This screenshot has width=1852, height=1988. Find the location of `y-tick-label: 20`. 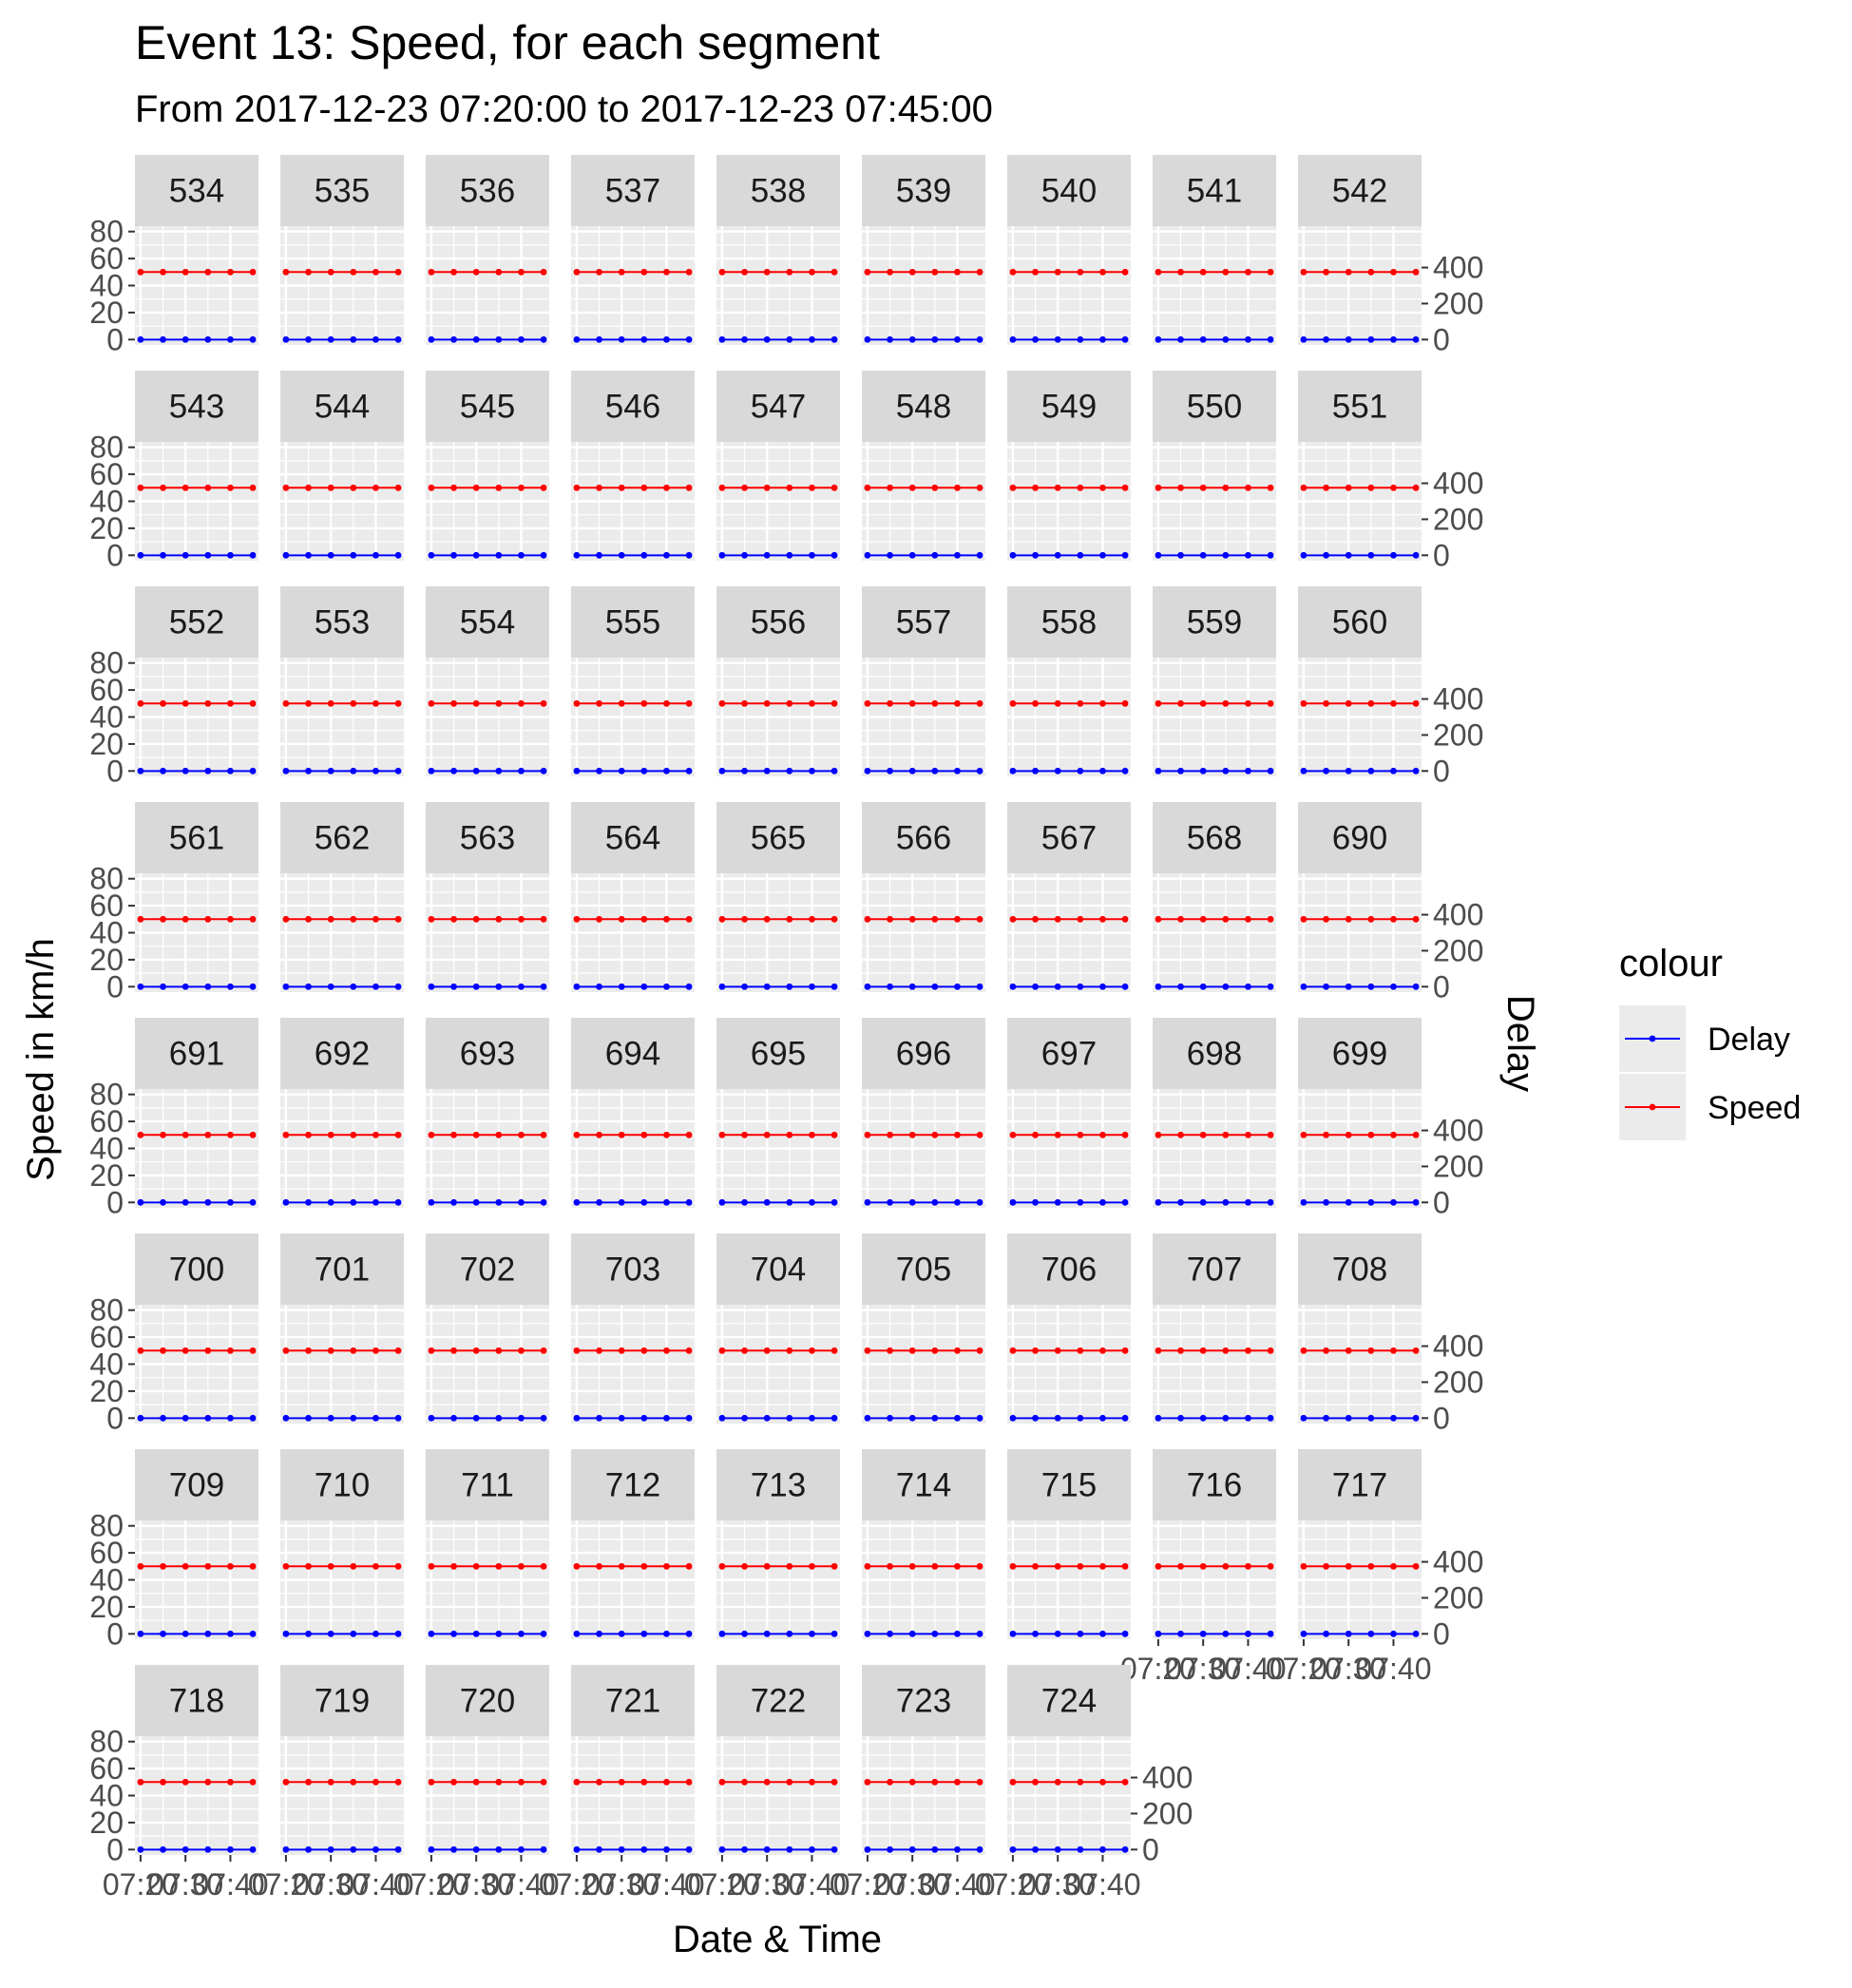

y-tick-label: 20 is located at coordinates (106, 1823).